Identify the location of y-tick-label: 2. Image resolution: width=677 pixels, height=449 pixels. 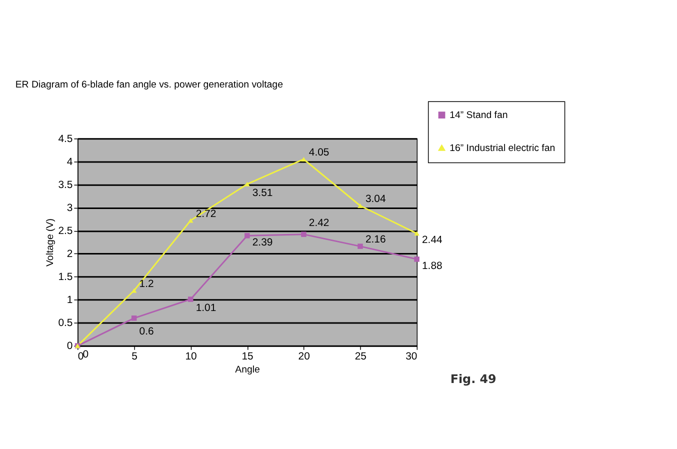
(69, 254).